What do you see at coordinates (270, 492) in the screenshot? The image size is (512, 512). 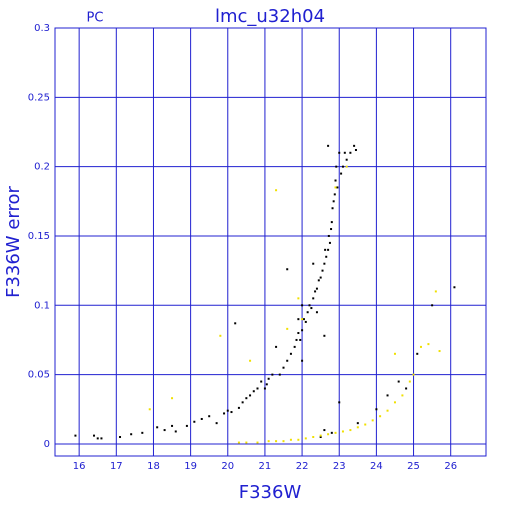 I see `x-axis-label: F336W` at bounding box center [270, 492].